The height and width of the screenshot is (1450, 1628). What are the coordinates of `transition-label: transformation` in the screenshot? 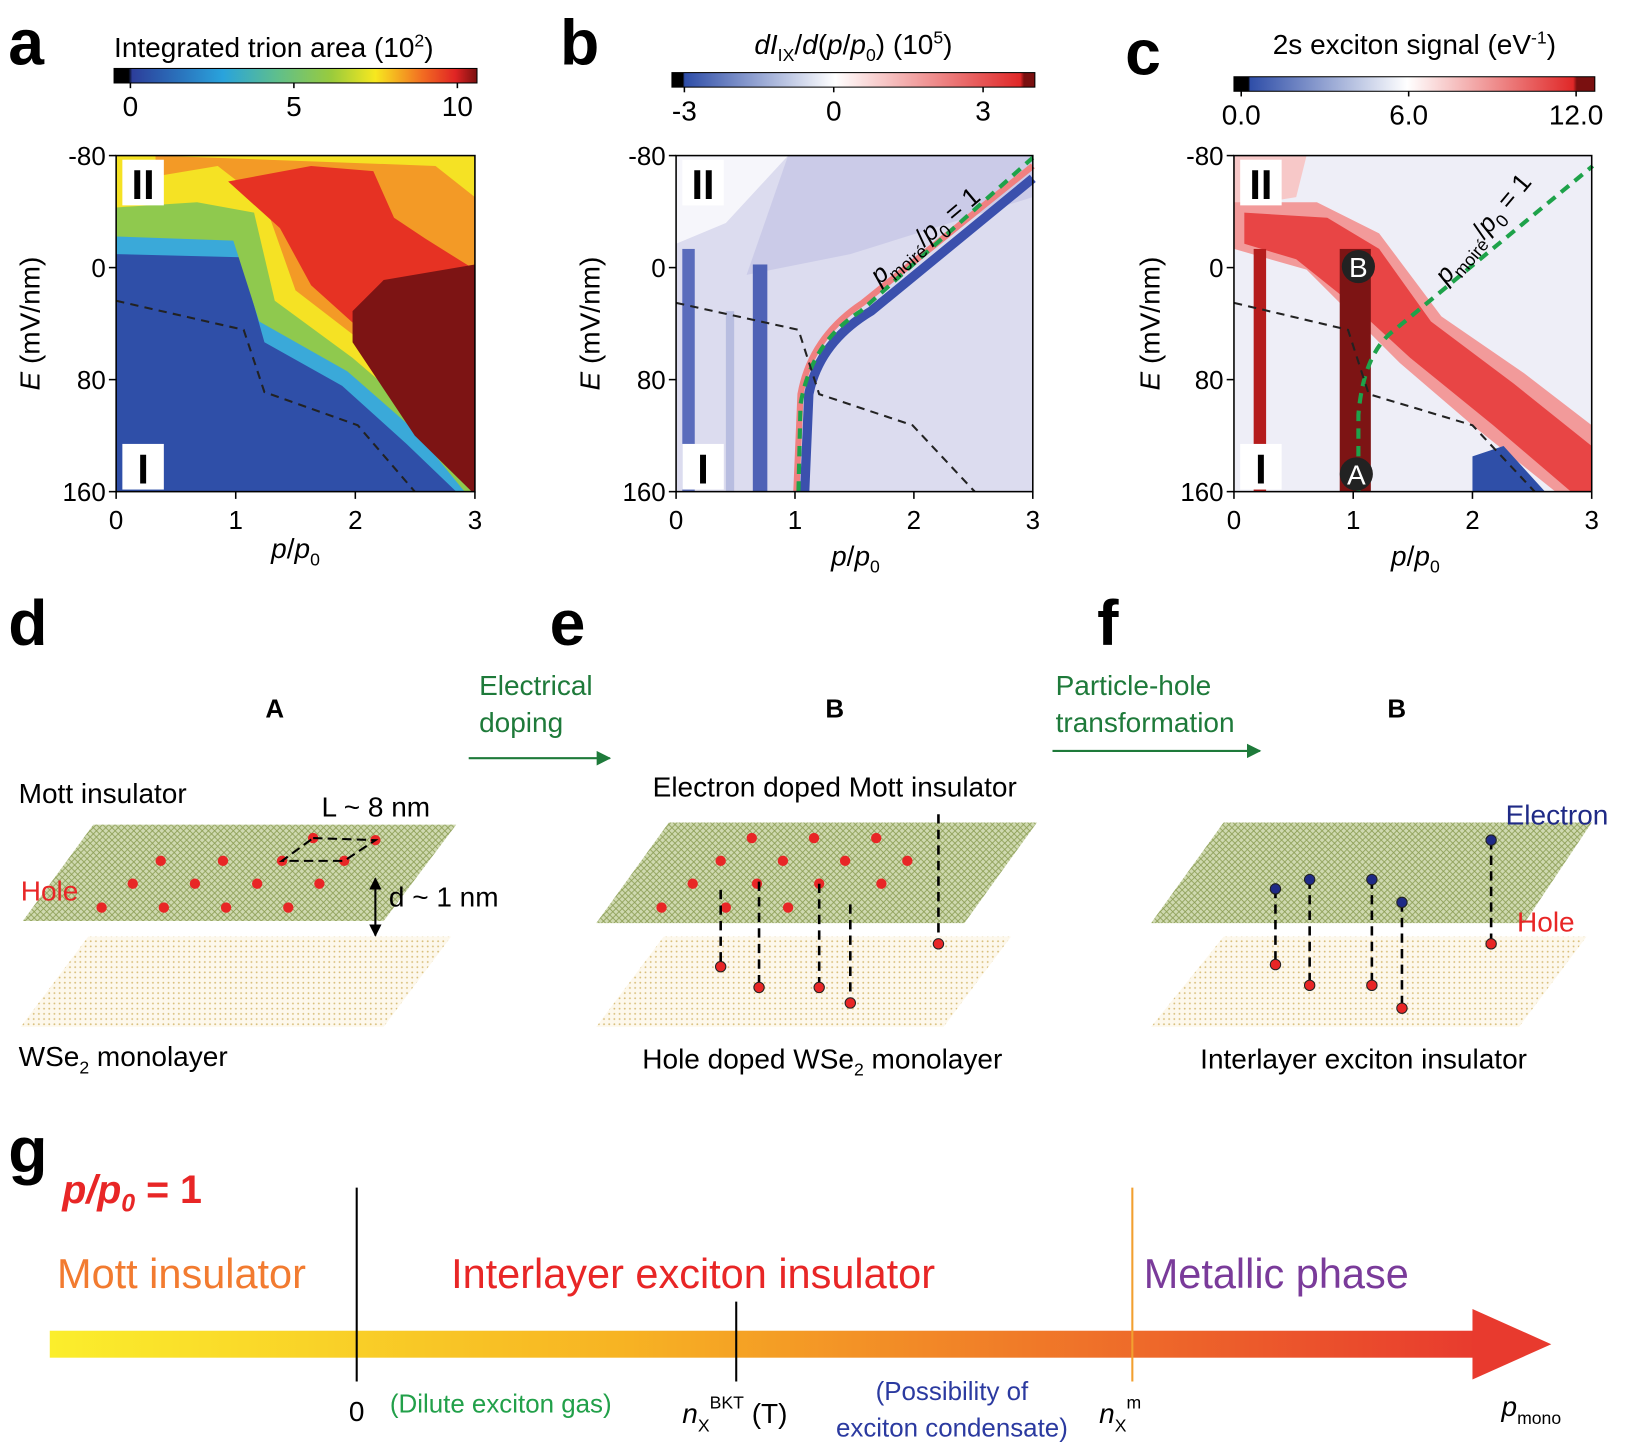 It's located at (1145, 722).